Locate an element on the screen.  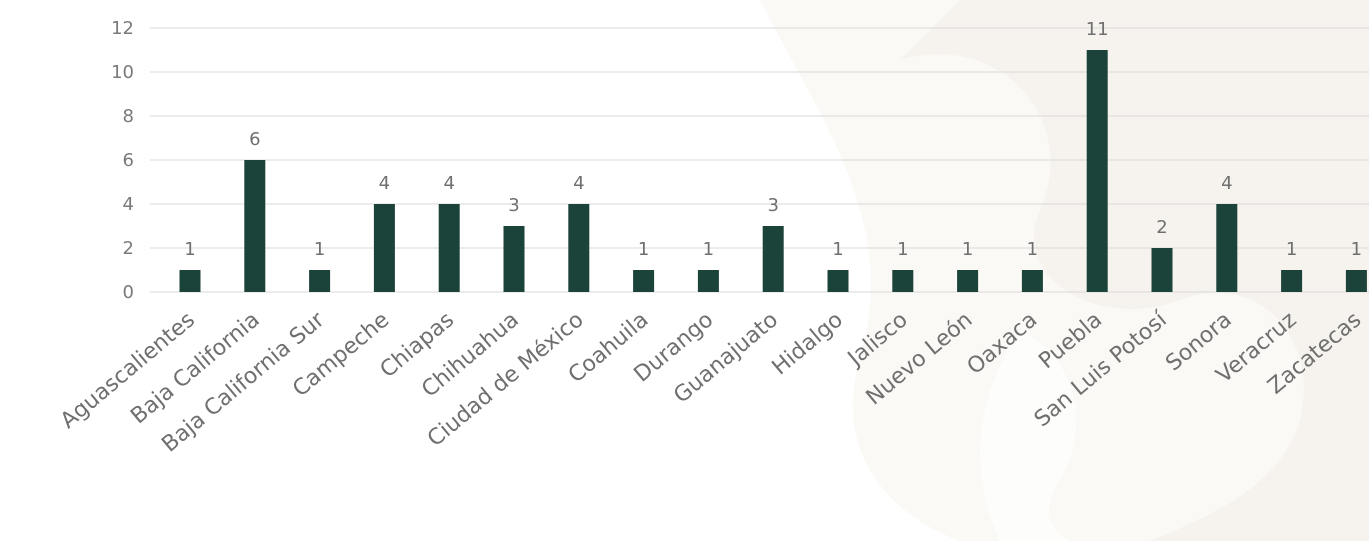
x-category-label: Hidalgo is located at coordinates (808, 343).